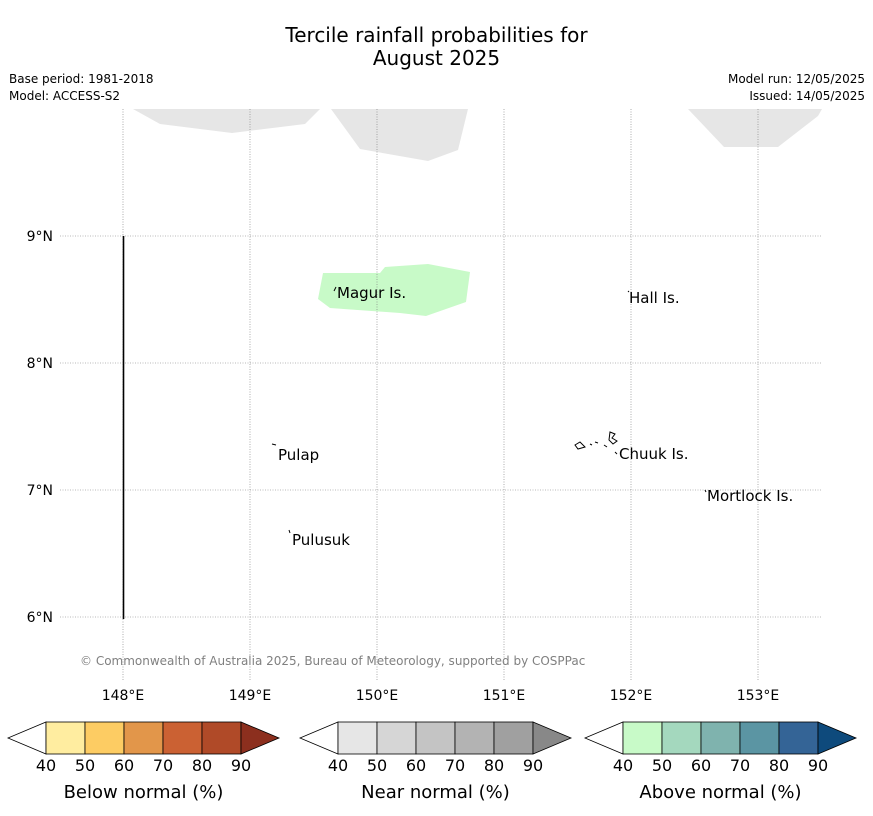 Image resolution: width=873 pixels, height=816 pixels. What do you see at coordinates (436, 35) in the screenshot?
I see `map-title-line-1: Tercile rainfall probabilities for` at bounding box center [436, 35].